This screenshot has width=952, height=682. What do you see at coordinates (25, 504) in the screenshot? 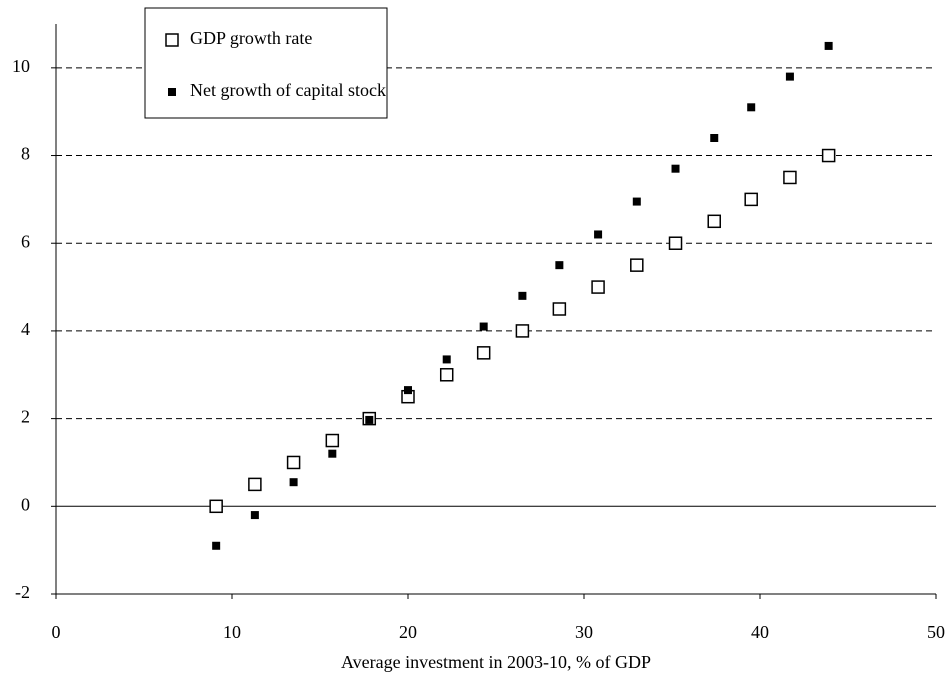
I see `y-tick-label: 0` at bounding box center [25, 504].